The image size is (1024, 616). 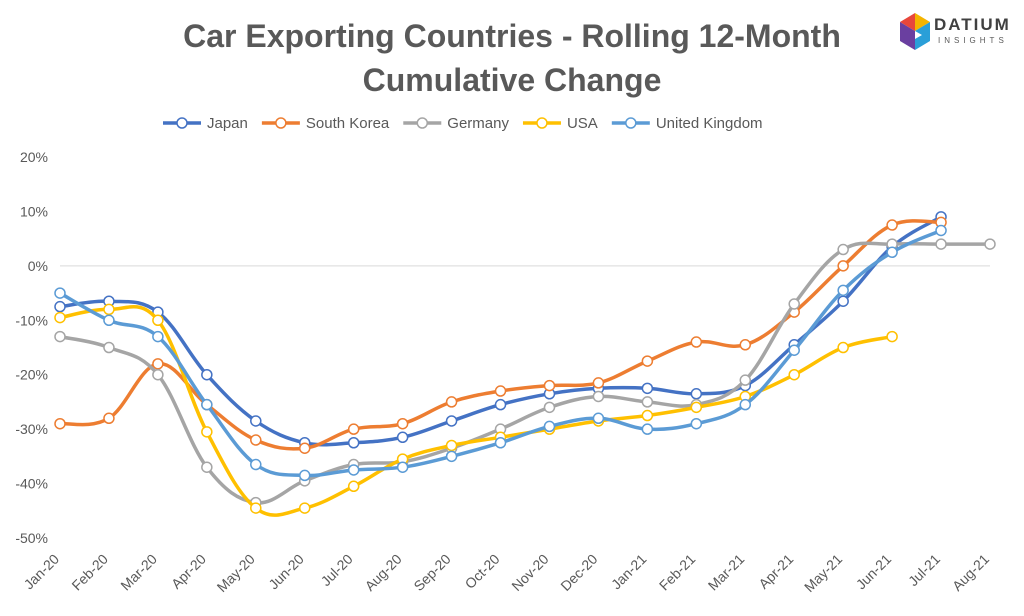 I want to click on legend-label: Germany, so click(x=478, y=123).